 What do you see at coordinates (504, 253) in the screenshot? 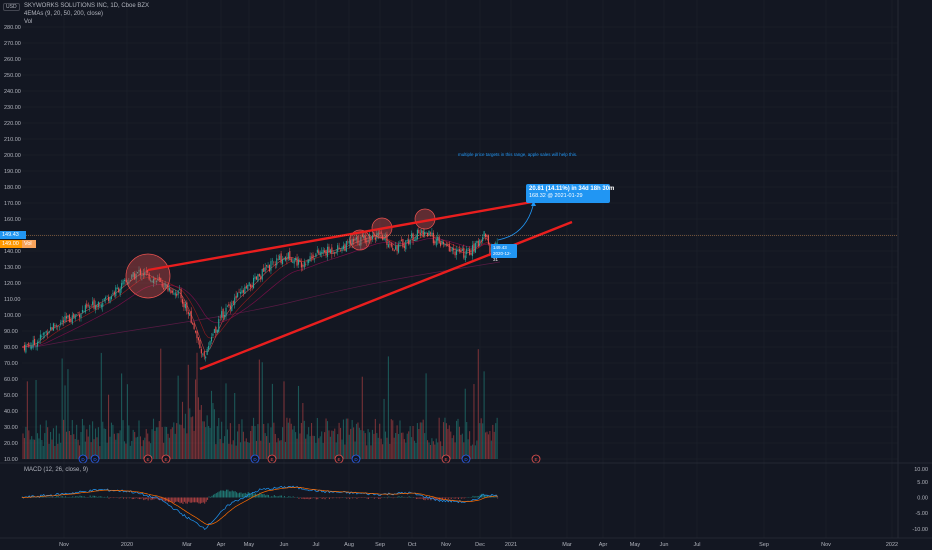
I see `date-price-label: 149.43 2020-12-31` at bounding box center [504, 253].